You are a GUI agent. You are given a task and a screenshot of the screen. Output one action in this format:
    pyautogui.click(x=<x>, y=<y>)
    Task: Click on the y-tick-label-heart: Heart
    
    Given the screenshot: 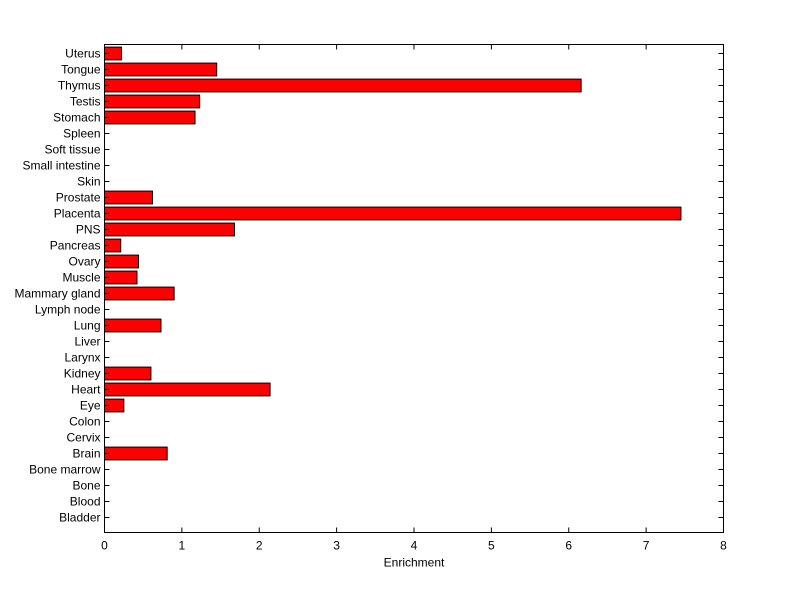 What is the action you would take?
    pyautogui.click(x=86, y=390)
    